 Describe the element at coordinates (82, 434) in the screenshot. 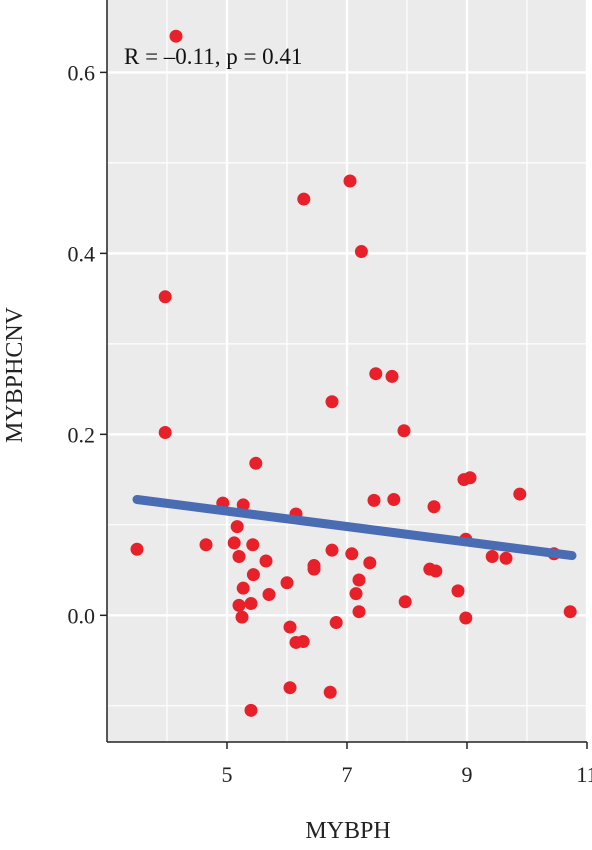

I see `y-tick-label: 0.2` at that location.